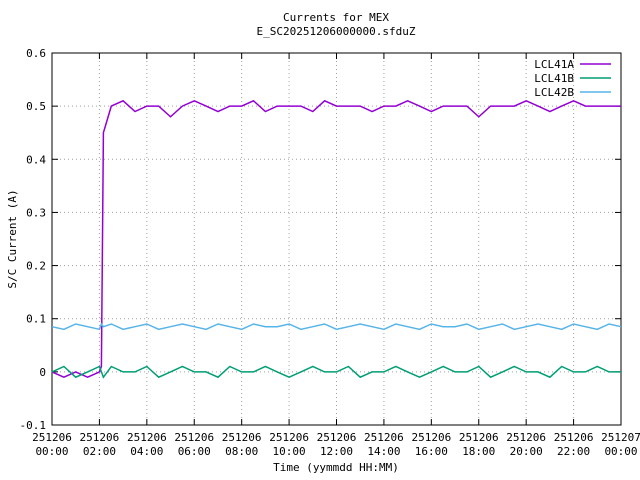 The image size is (640, 480). I want to click on x-axis-label: Time (yymmdd HH:MM), so click(336, 467).